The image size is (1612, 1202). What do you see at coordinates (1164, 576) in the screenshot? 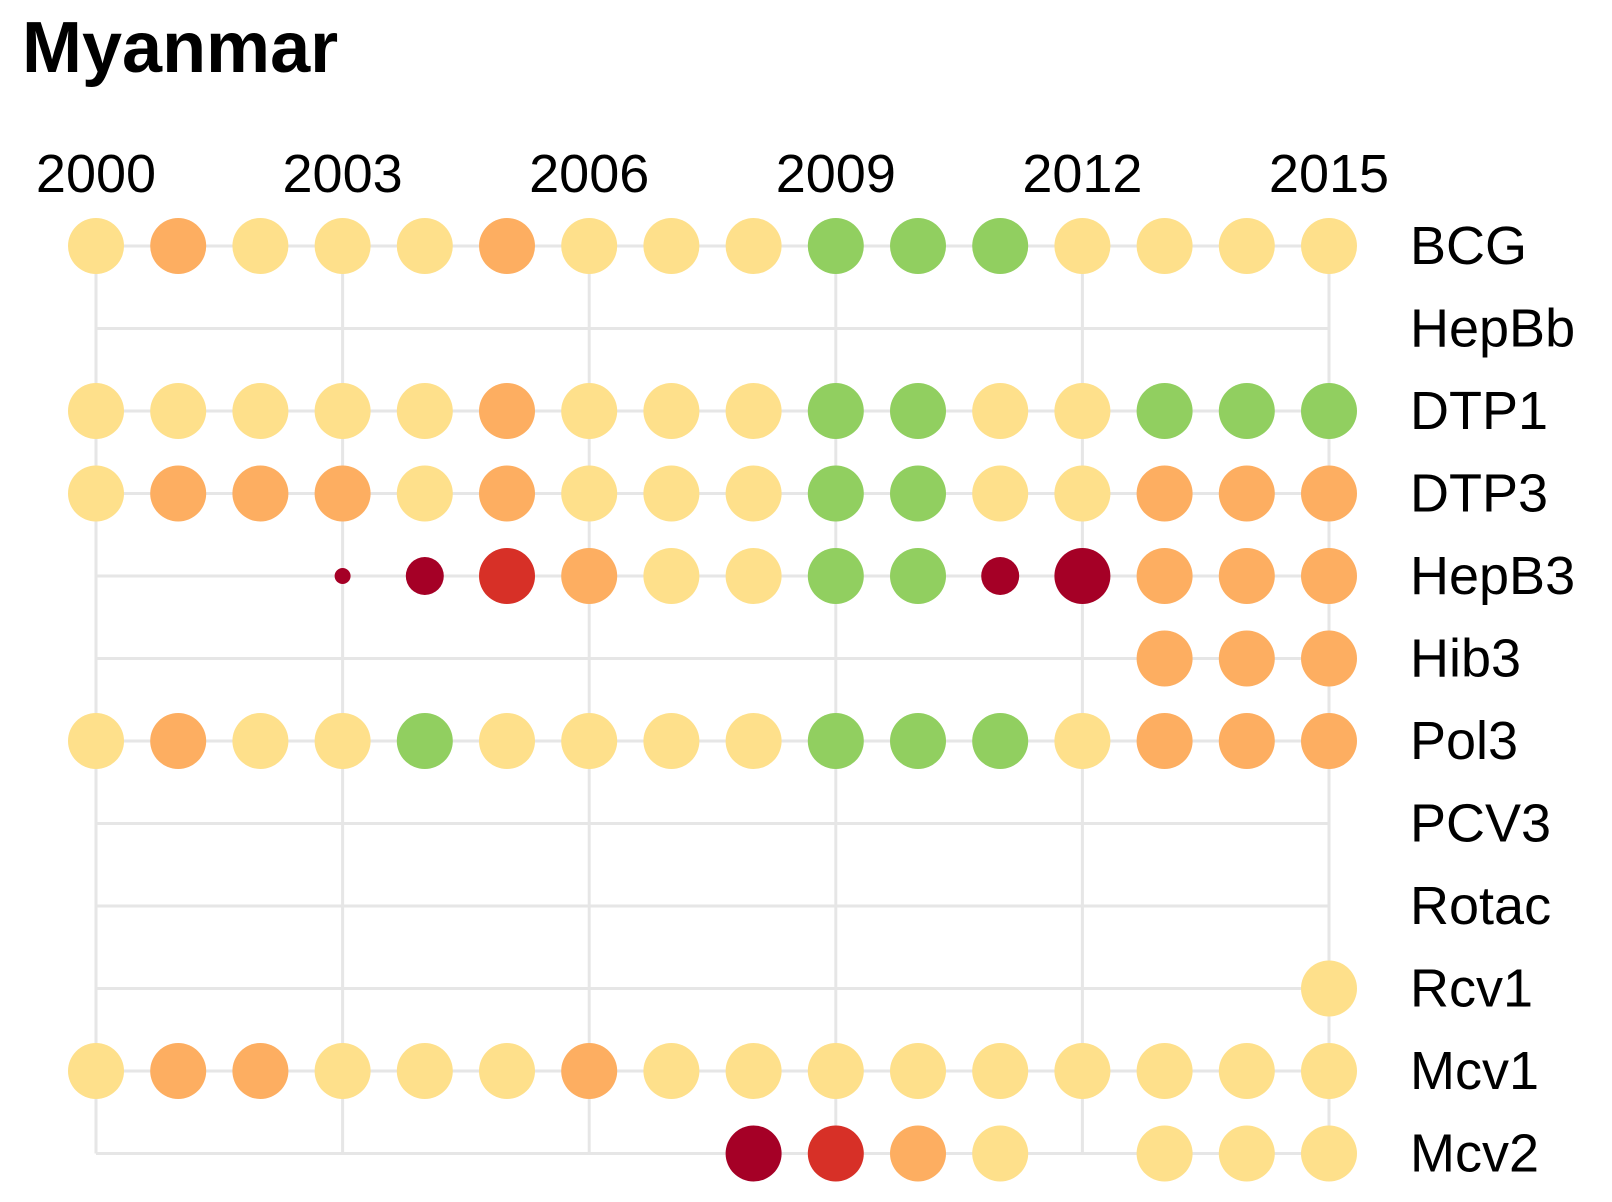
I see `dot-hepb3-2013` at bounding box center [1164, 576].